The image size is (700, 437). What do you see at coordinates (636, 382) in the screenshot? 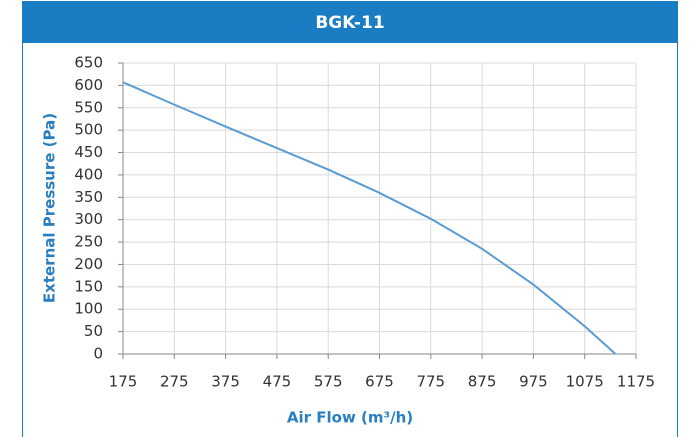
I see `x-tick-label: 1175` at bounding box center [636, 382].